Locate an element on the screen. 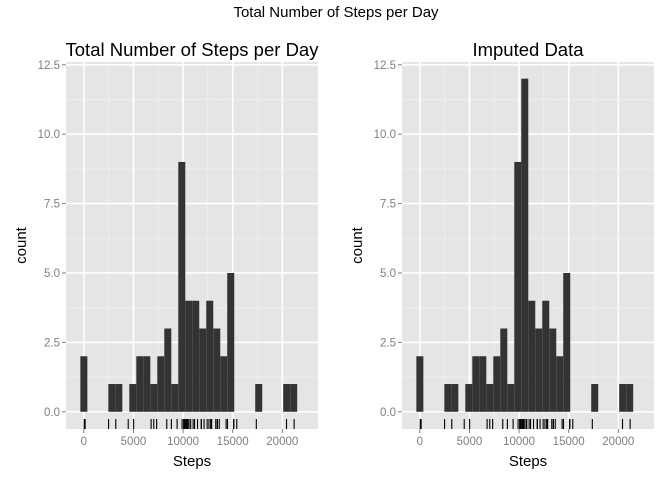 The image size is (672, 485). p1-x-tick-label: 5000 is located at coordinates (134, 442).